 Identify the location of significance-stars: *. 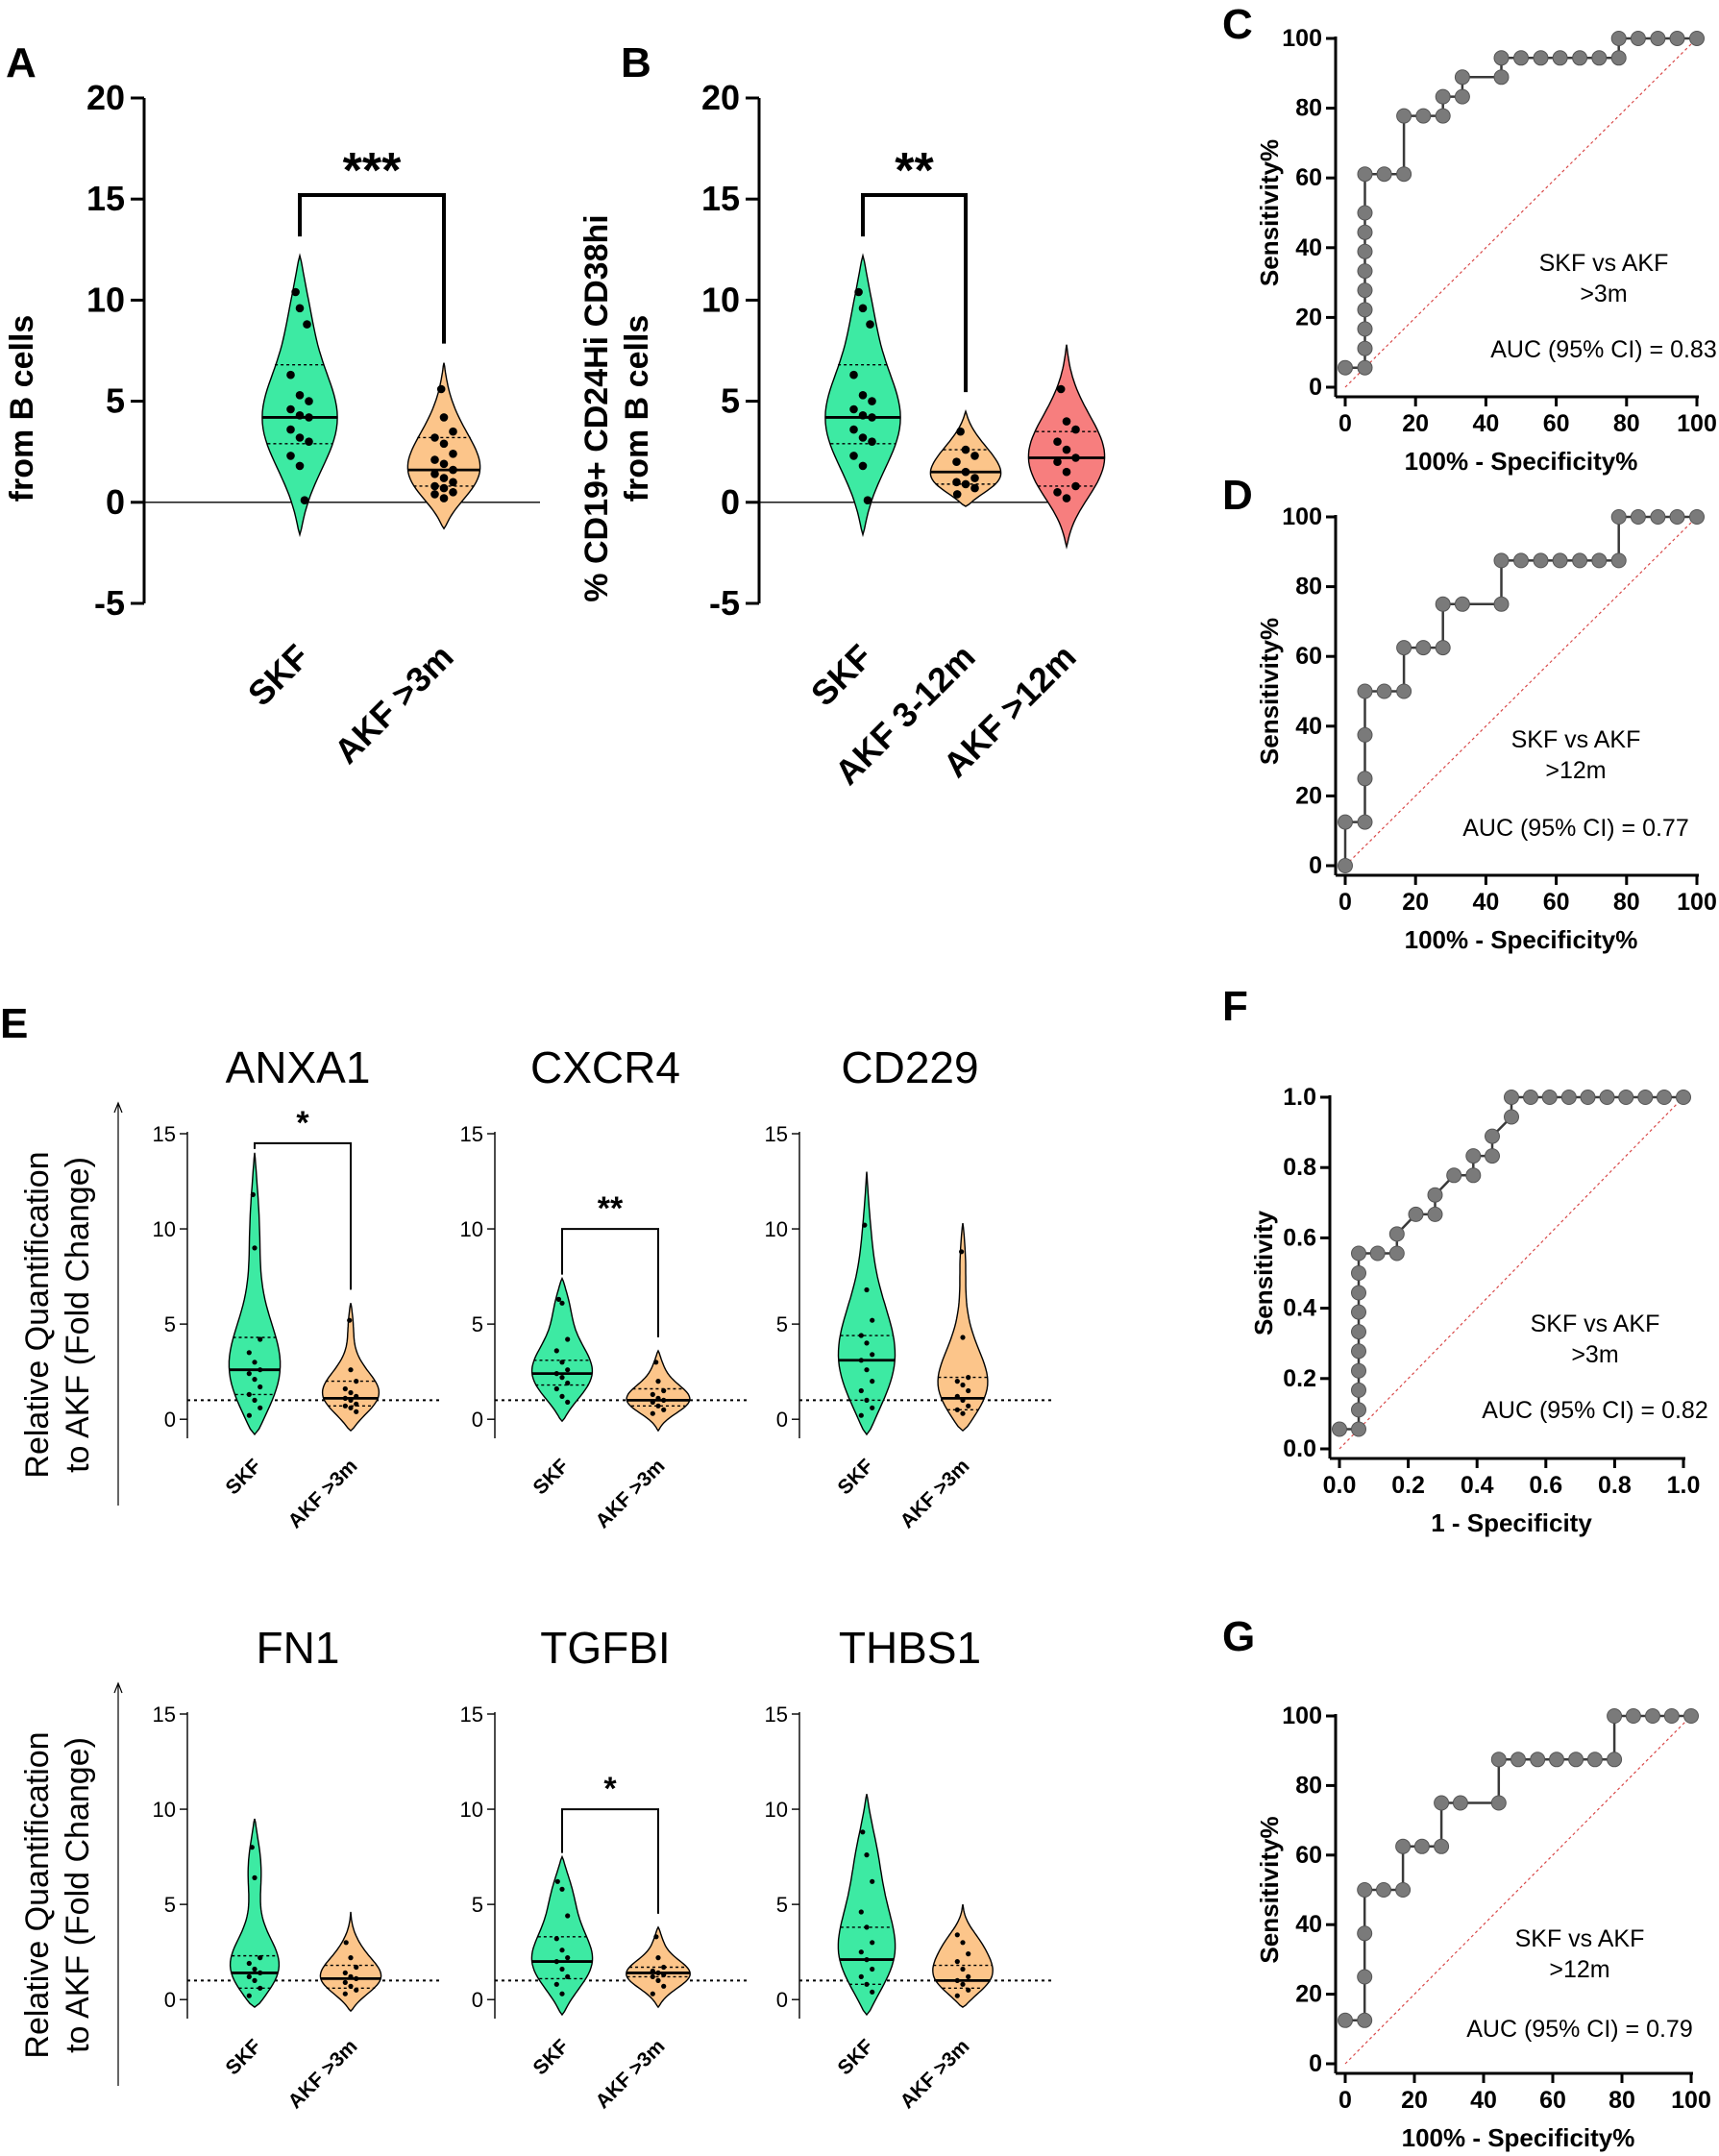
(610, 1789).